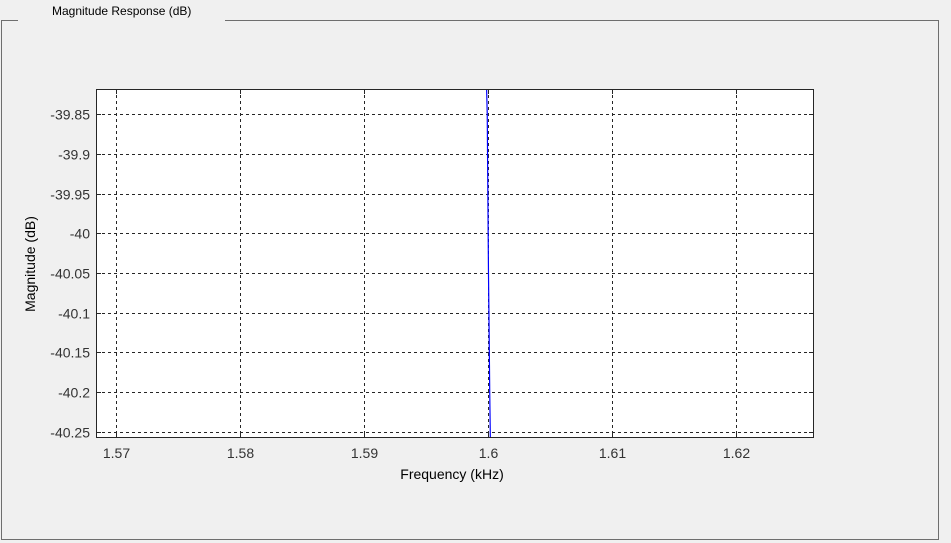  What do you see at coordinates (451, 474) in the screenshot?
I see `x-axis-label: Frequency (kHz)` at bounding box center [451, 474].